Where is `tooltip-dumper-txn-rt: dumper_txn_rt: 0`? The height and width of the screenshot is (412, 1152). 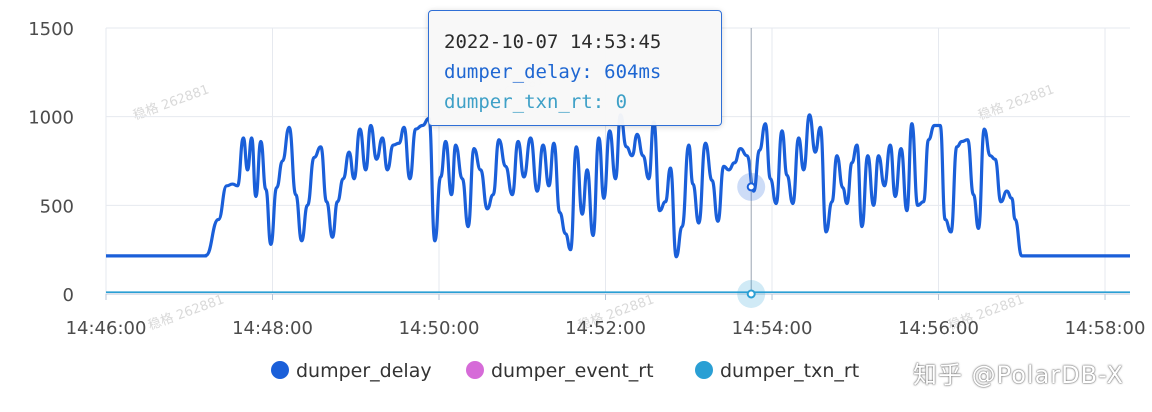 tooltip-dumper-txn-rt: dumper_txn_rt: 0 is located at coordinates (536, 102).